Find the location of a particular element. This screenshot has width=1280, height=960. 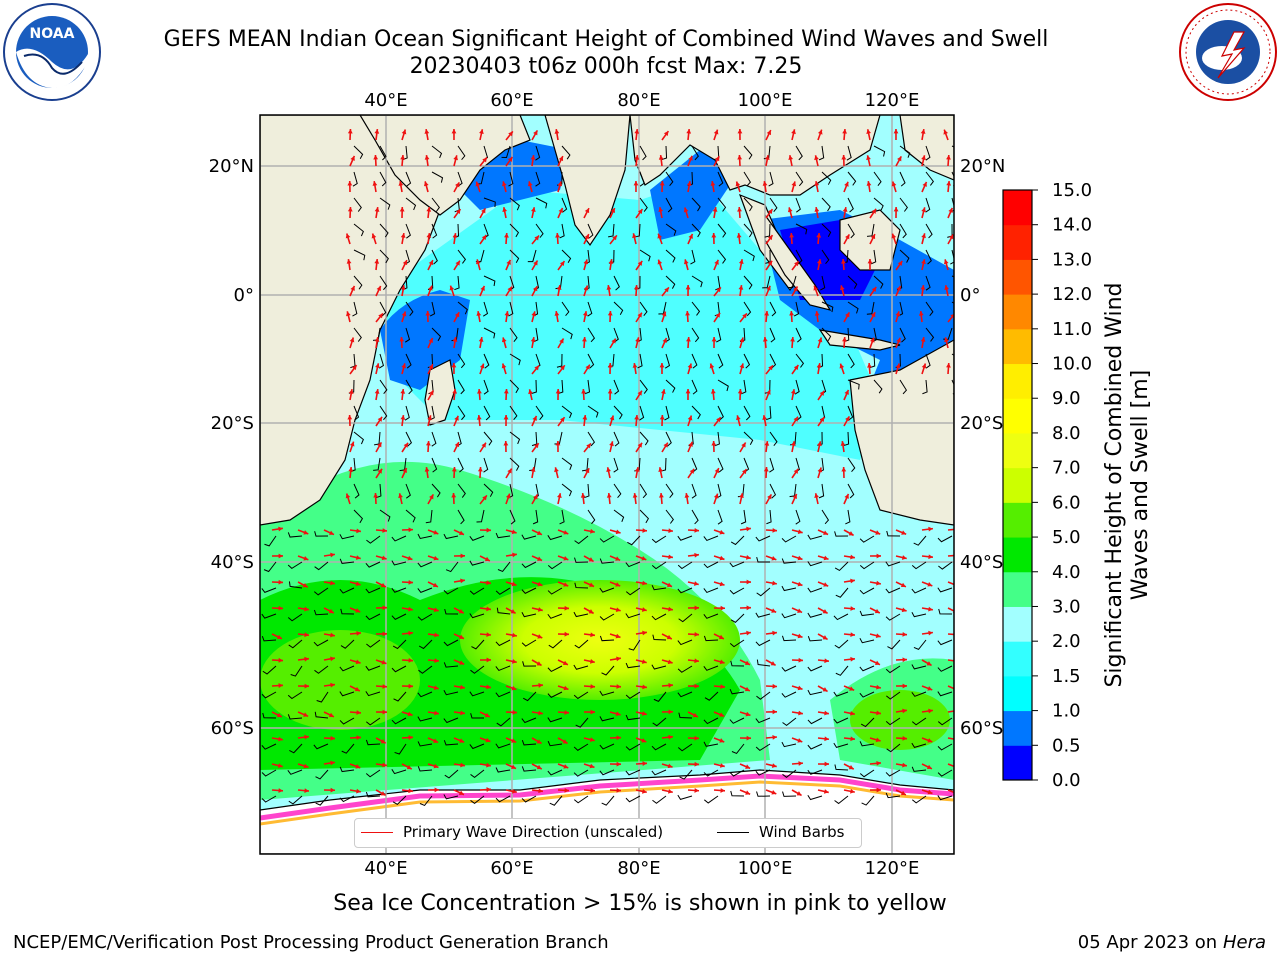

lat-tick-right-60s: 60°S is located at coordinates (981, 728).